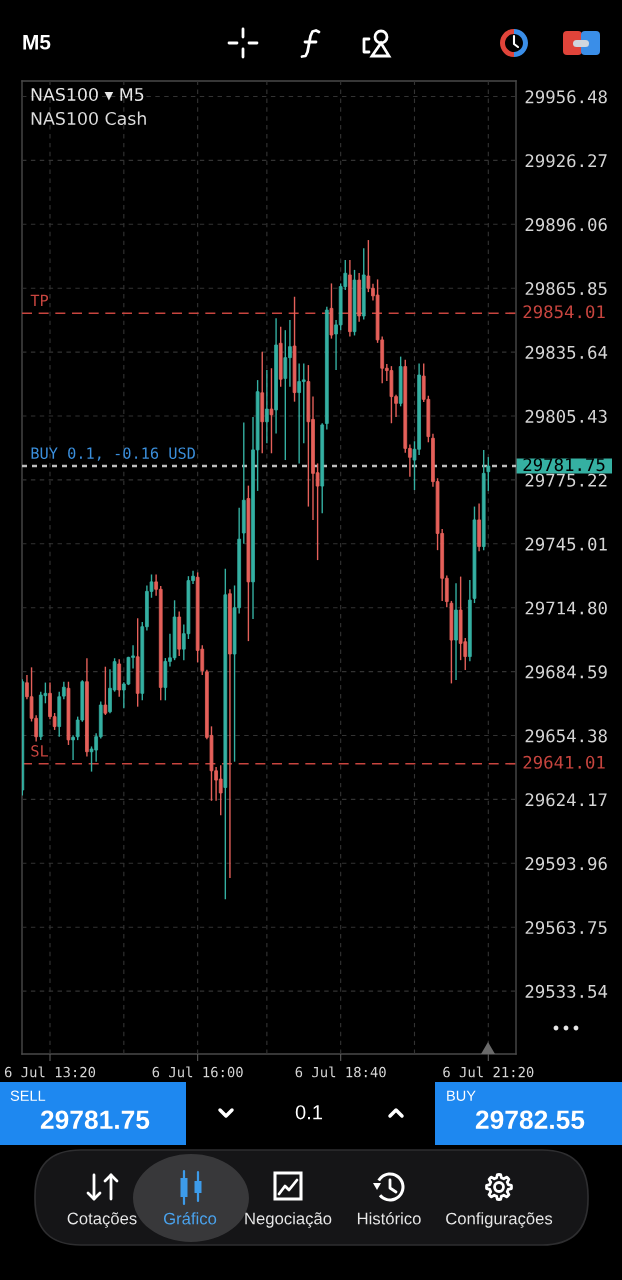 The width and height of the screenshot is (622, 1280). I want to click on text: 0.1, so click(309, 1112).